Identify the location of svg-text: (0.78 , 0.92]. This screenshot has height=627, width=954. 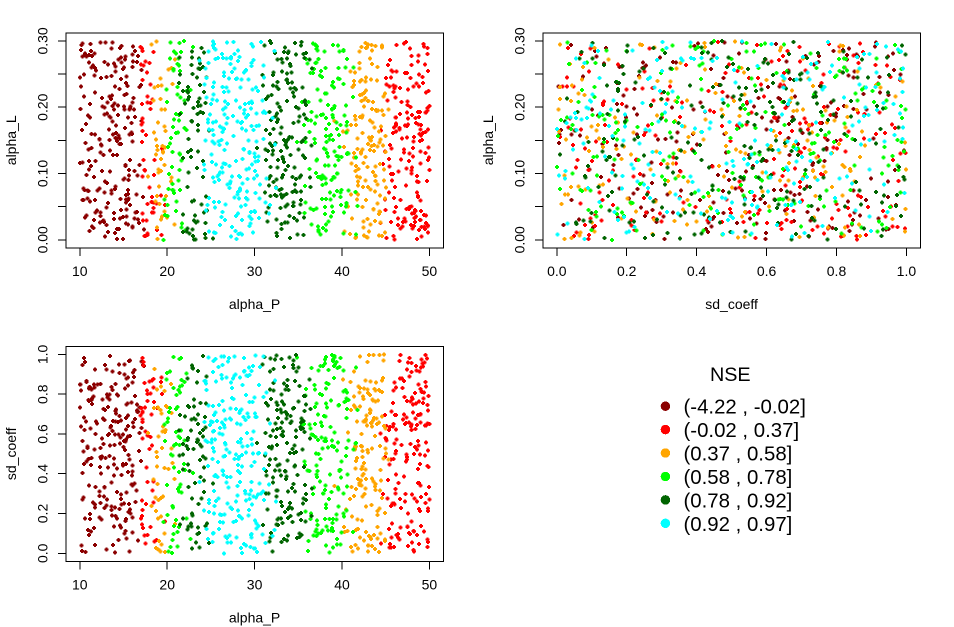
(738, 501).